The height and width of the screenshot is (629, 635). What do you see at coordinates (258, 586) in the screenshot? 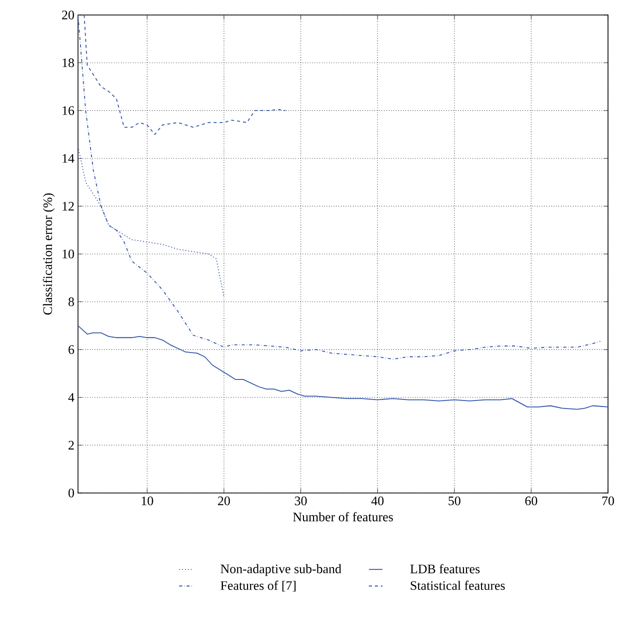
I see `legend-label: Features of [7]` at bounding box center [258, 586].